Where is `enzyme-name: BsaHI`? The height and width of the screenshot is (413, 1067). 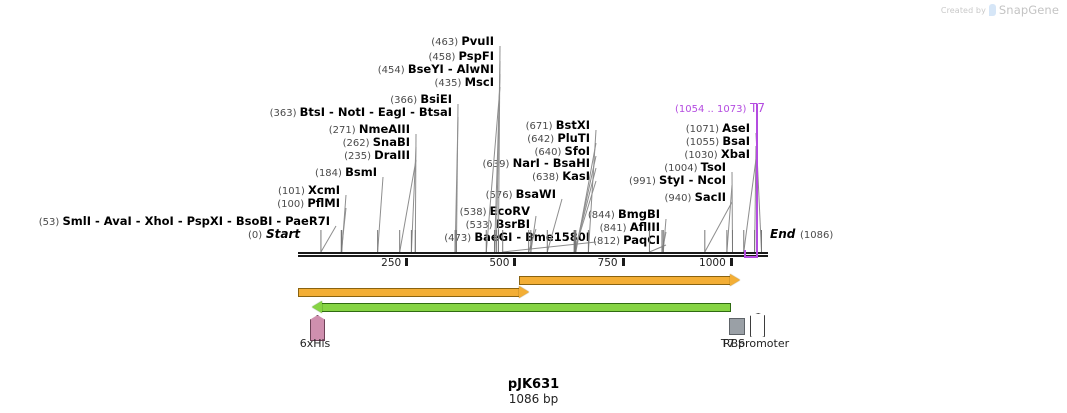
enzyme-name: BsaHI is located at coordinates (571, 163).